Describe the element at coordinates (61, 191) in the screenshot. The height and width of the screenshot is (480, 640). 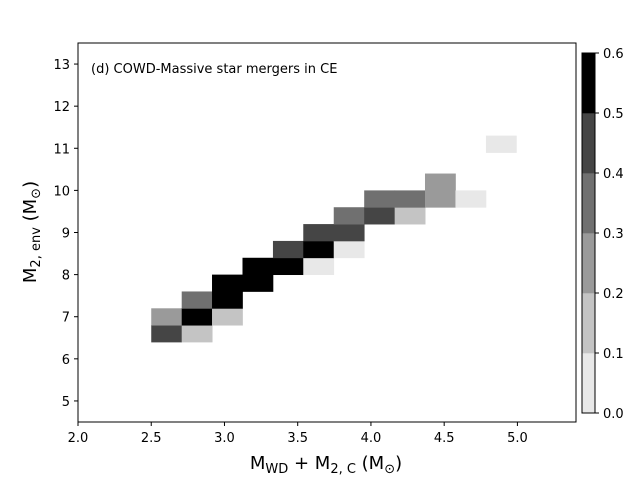
I see `y-tick-label: 10` at that location.